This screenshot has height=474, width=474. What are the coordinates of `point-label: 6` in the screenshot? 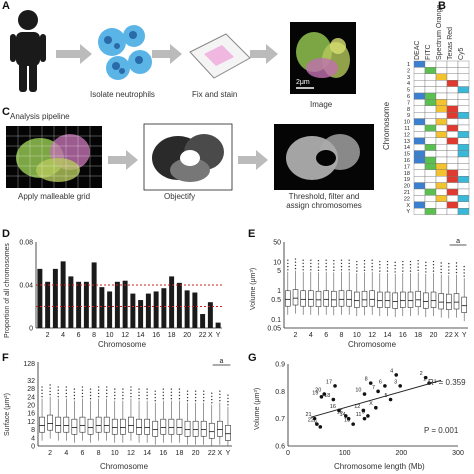 It's located at (380, 382).